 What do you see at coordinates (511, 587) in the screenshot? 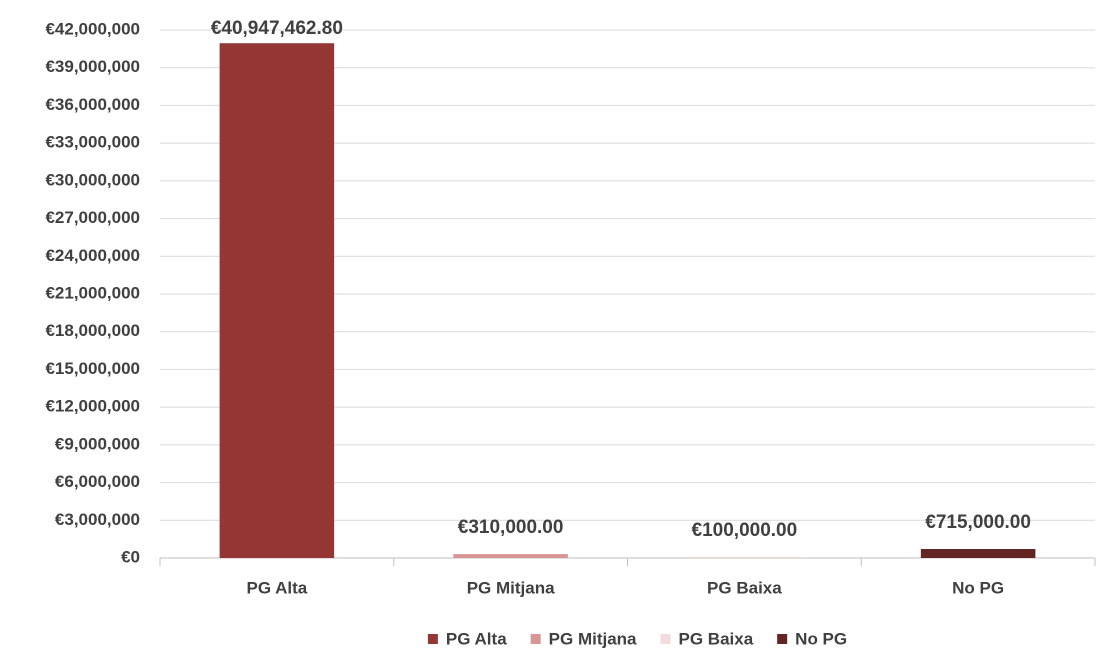
I see `x-tick-label: PG Mitjana` at bounding box center [511, 587].